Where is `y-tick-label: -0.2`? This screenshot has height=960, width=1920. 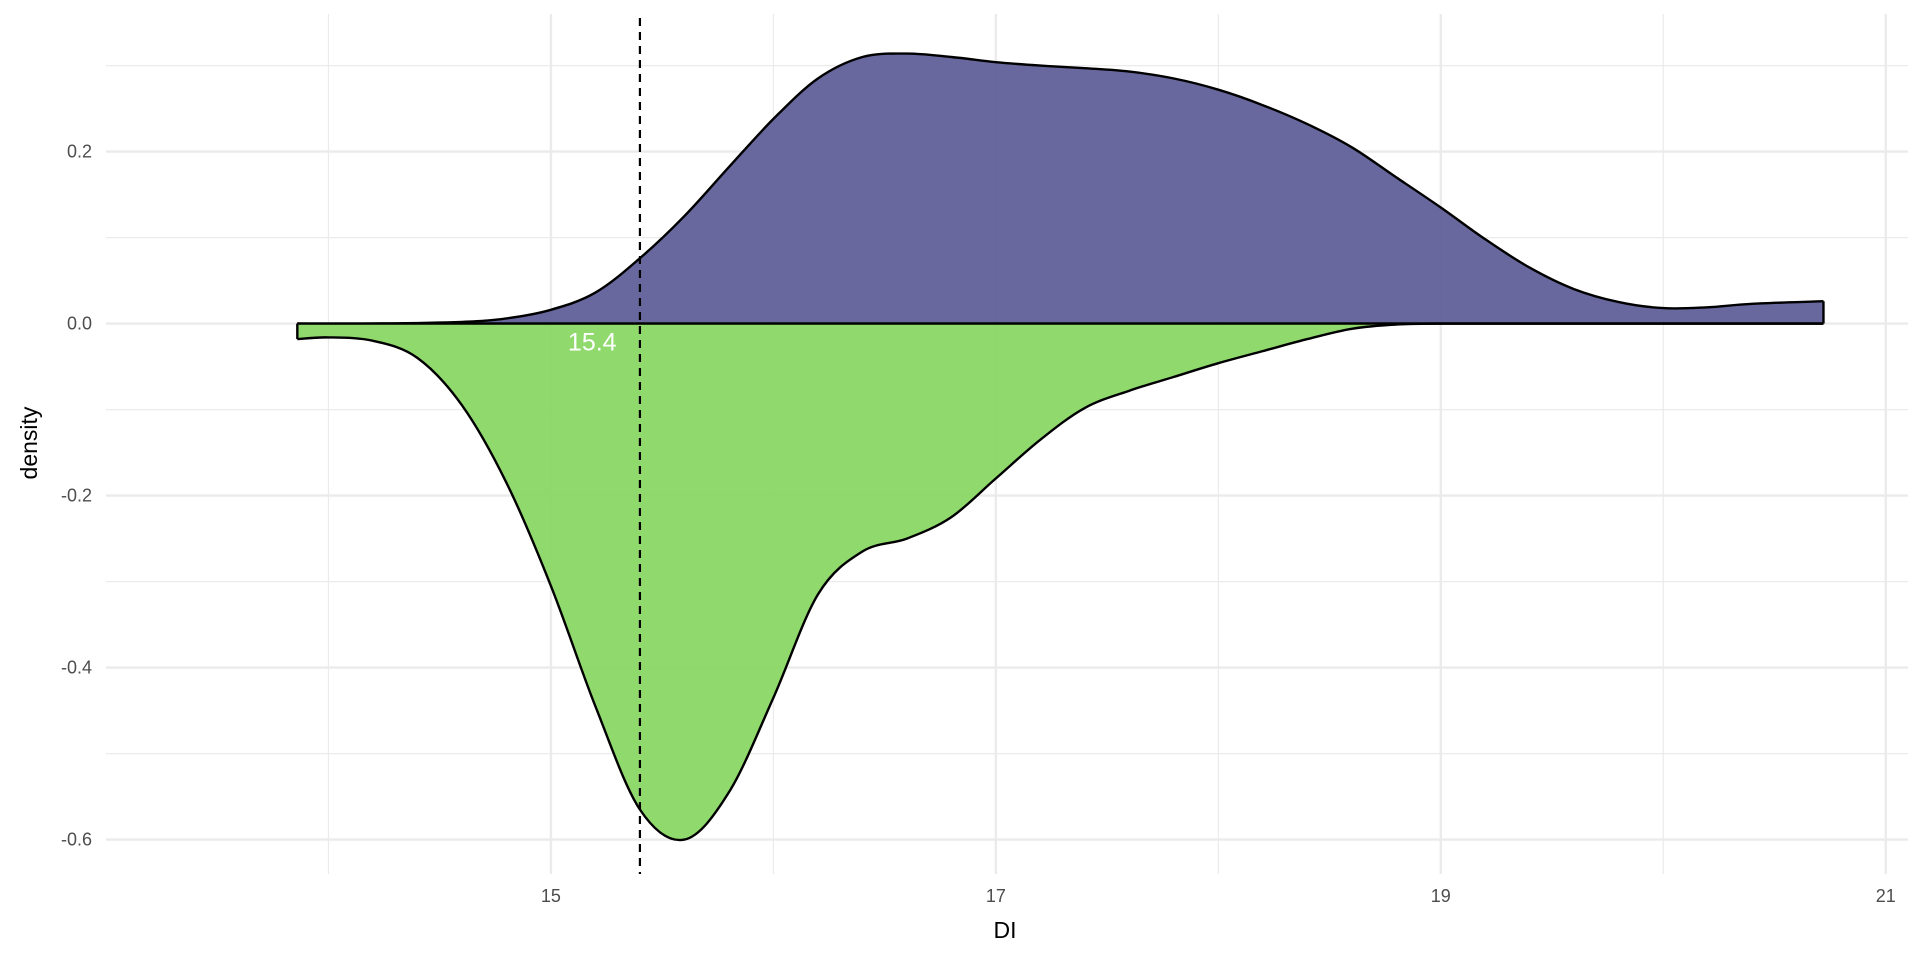
y-tick-label: -0.2 is located at coordinates (76, 496).